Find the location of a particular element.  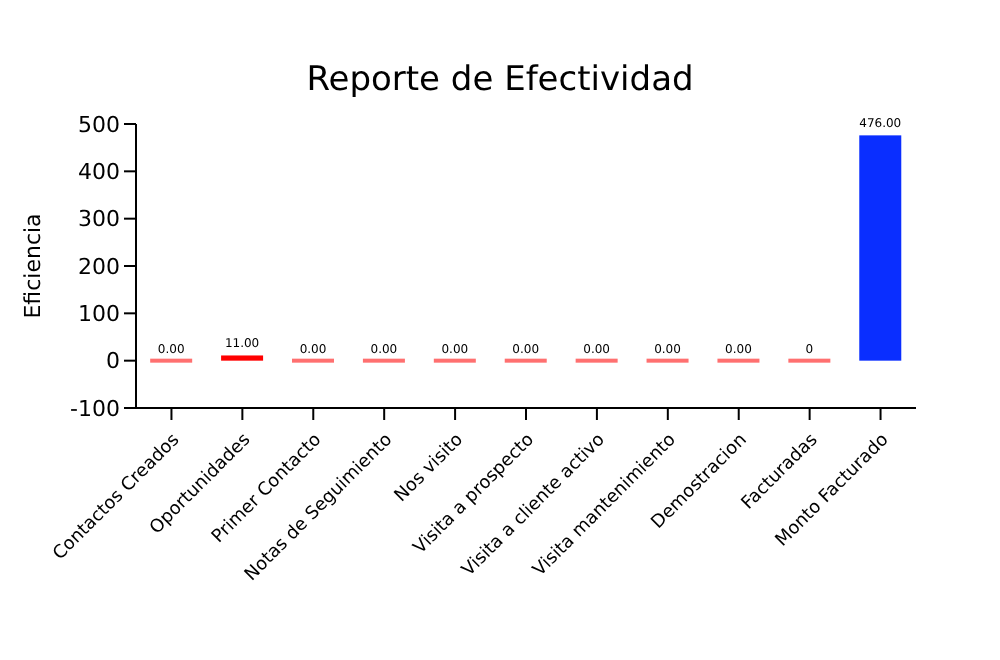

y-axis-title: Eficiencia is located at coordinates (32, 266).